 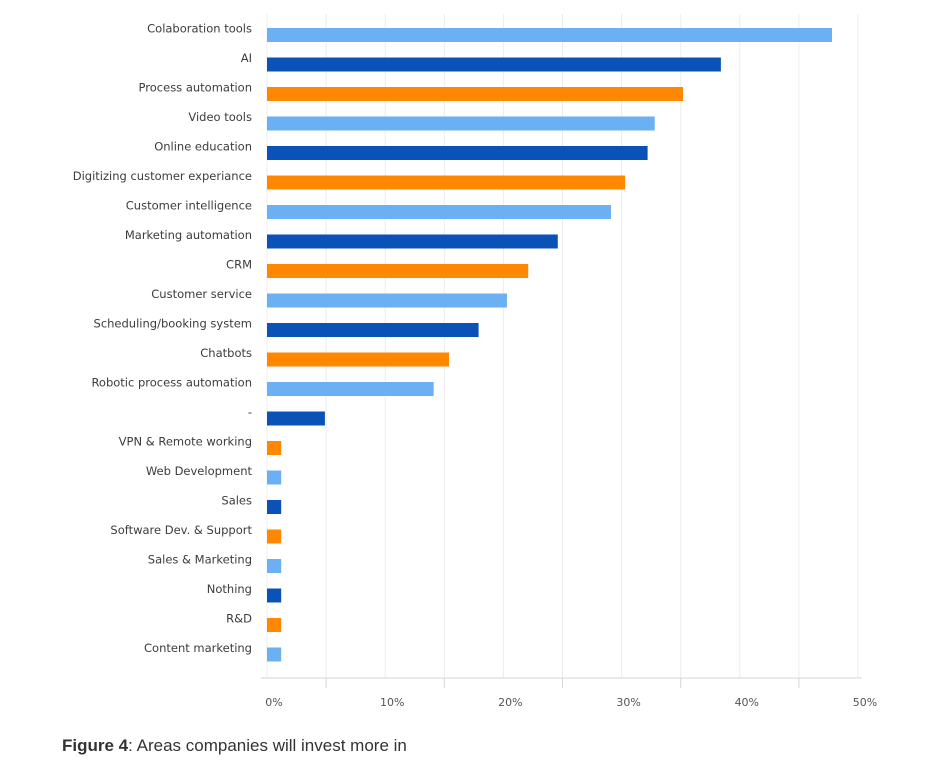 I want to click on x-tick-label: 10%, so click(x=392, y=702).